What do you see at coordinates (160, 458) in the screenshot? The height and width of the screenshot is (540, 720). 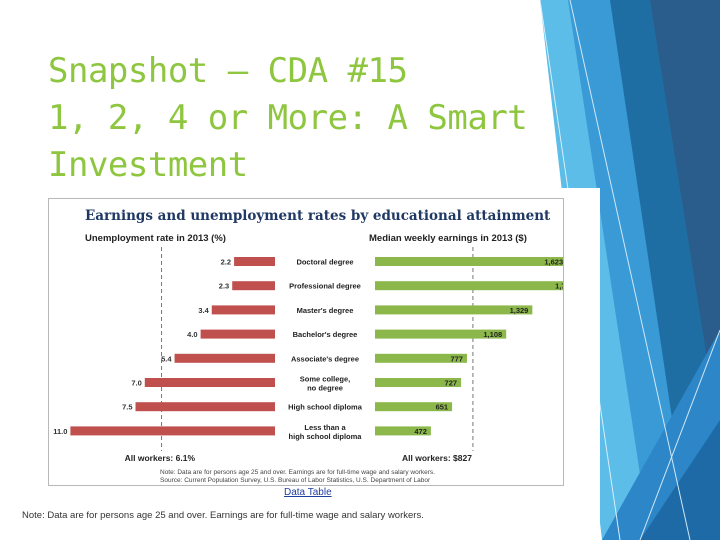 I see `unemployment-average-label: All workers: 6.1%` at bounding box center [160, 458].